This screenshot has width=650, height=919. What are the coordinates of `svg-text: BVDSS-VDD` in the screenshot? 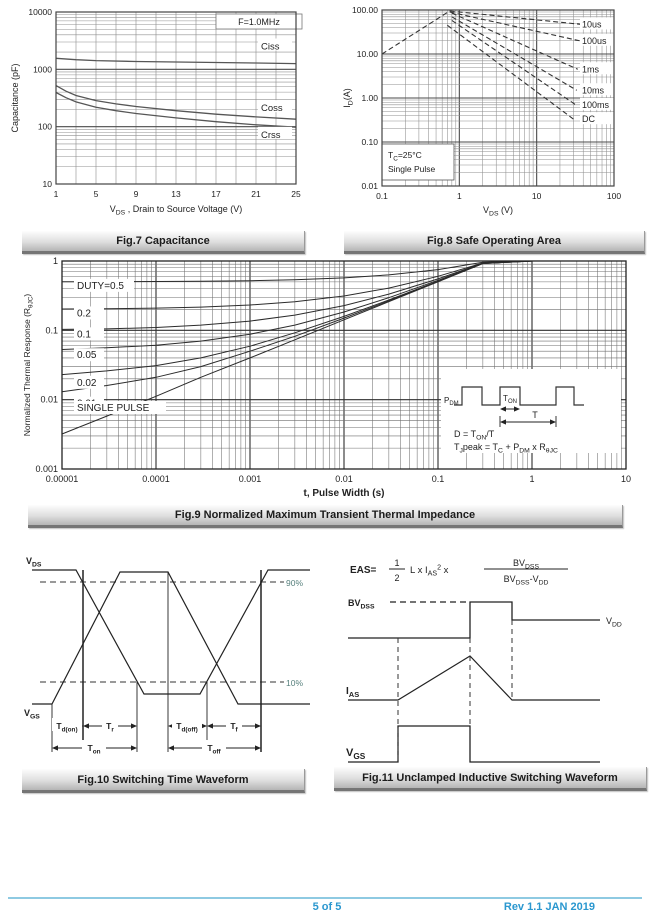 It's located at (526, 580).